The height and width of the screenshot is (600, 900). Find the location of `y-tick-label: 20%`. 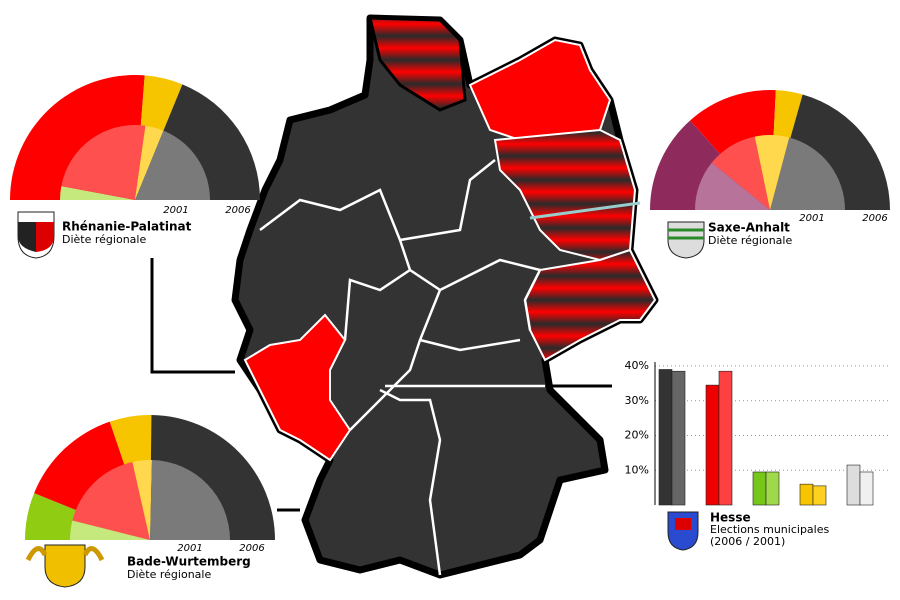

y-tick-label: 20% is located at coordinates (637, 435).